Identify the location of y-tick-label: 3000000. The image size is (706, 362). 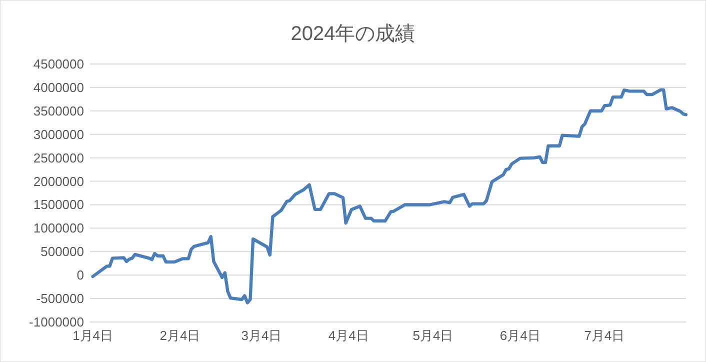
(58, 134).